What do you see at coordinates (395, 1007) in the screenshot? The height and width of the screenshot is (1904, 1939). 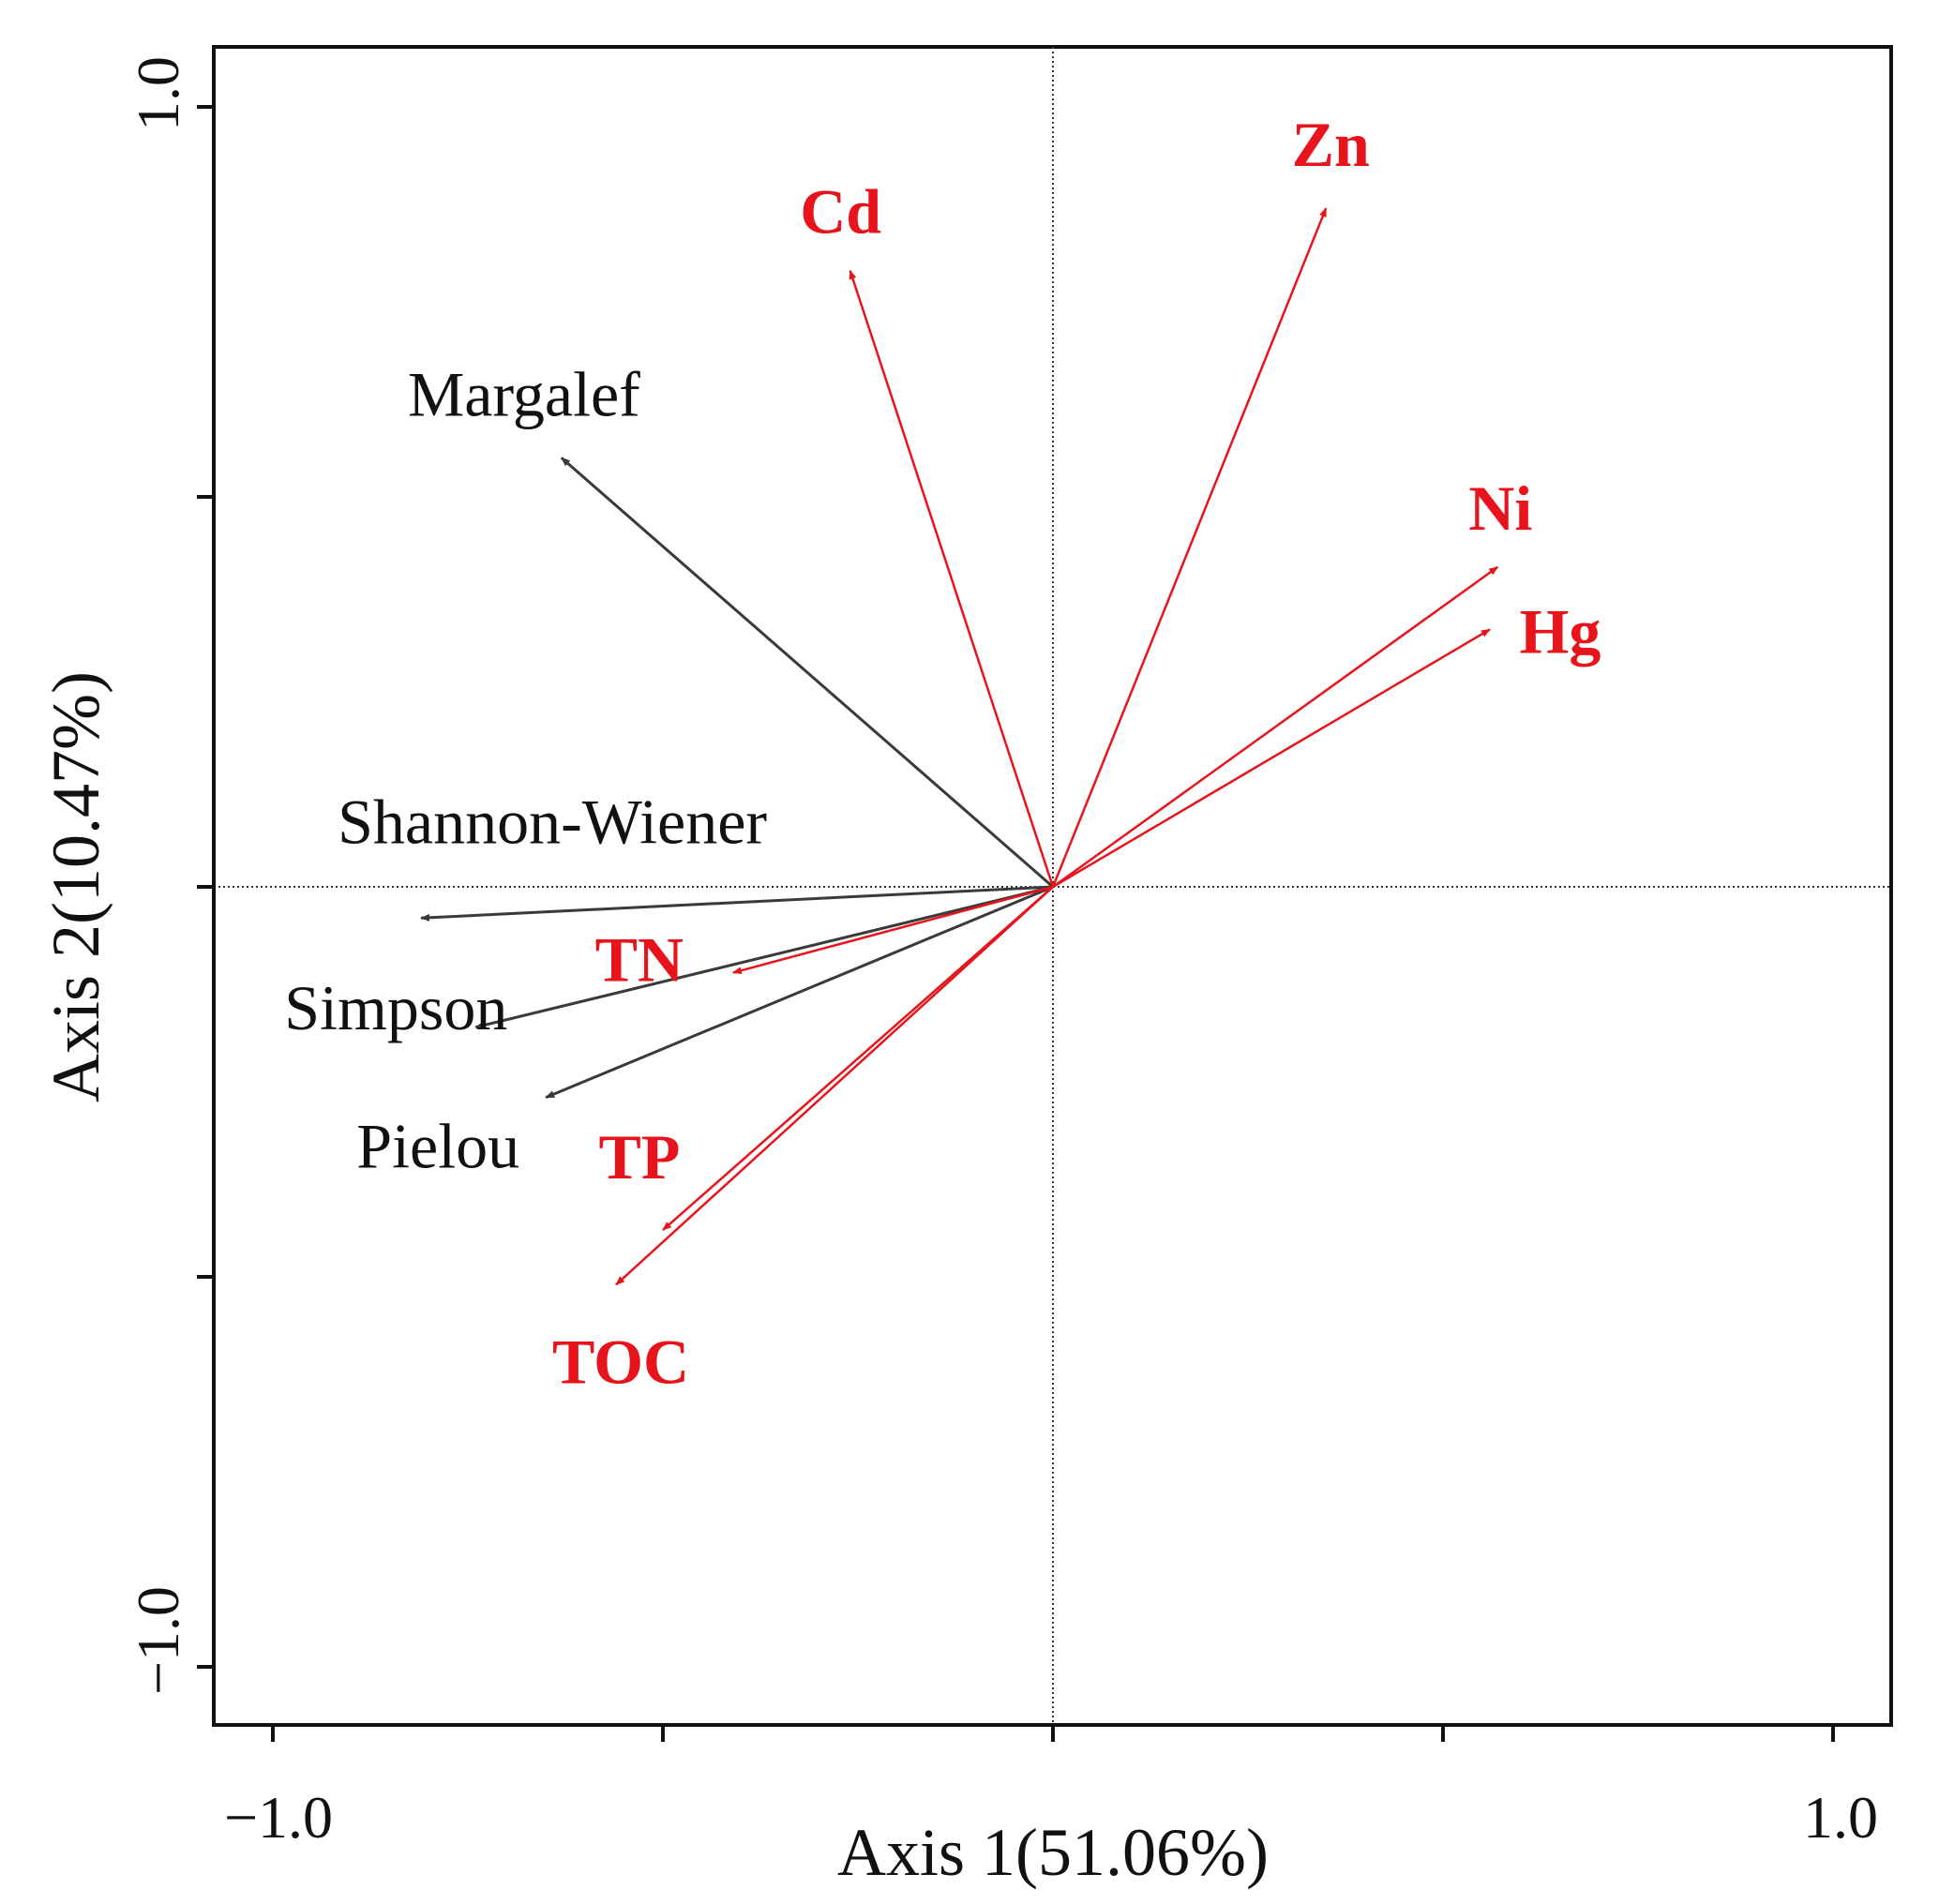 I see `vector-label-simpson: Simpson` at bounding box center [395, 1007].